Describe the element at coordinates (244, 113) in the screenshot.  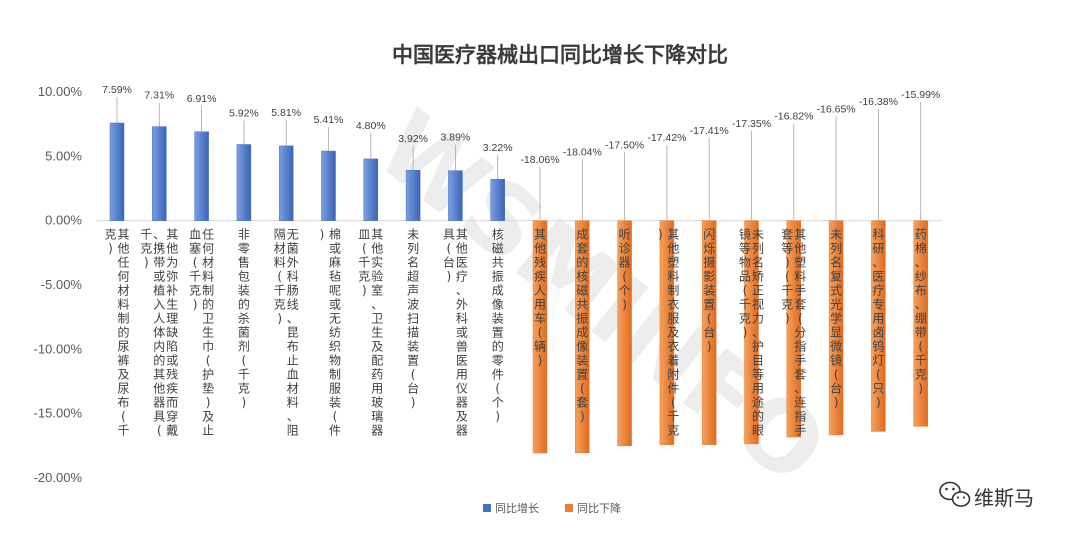
I see `data-label: 5.92%` at that location.